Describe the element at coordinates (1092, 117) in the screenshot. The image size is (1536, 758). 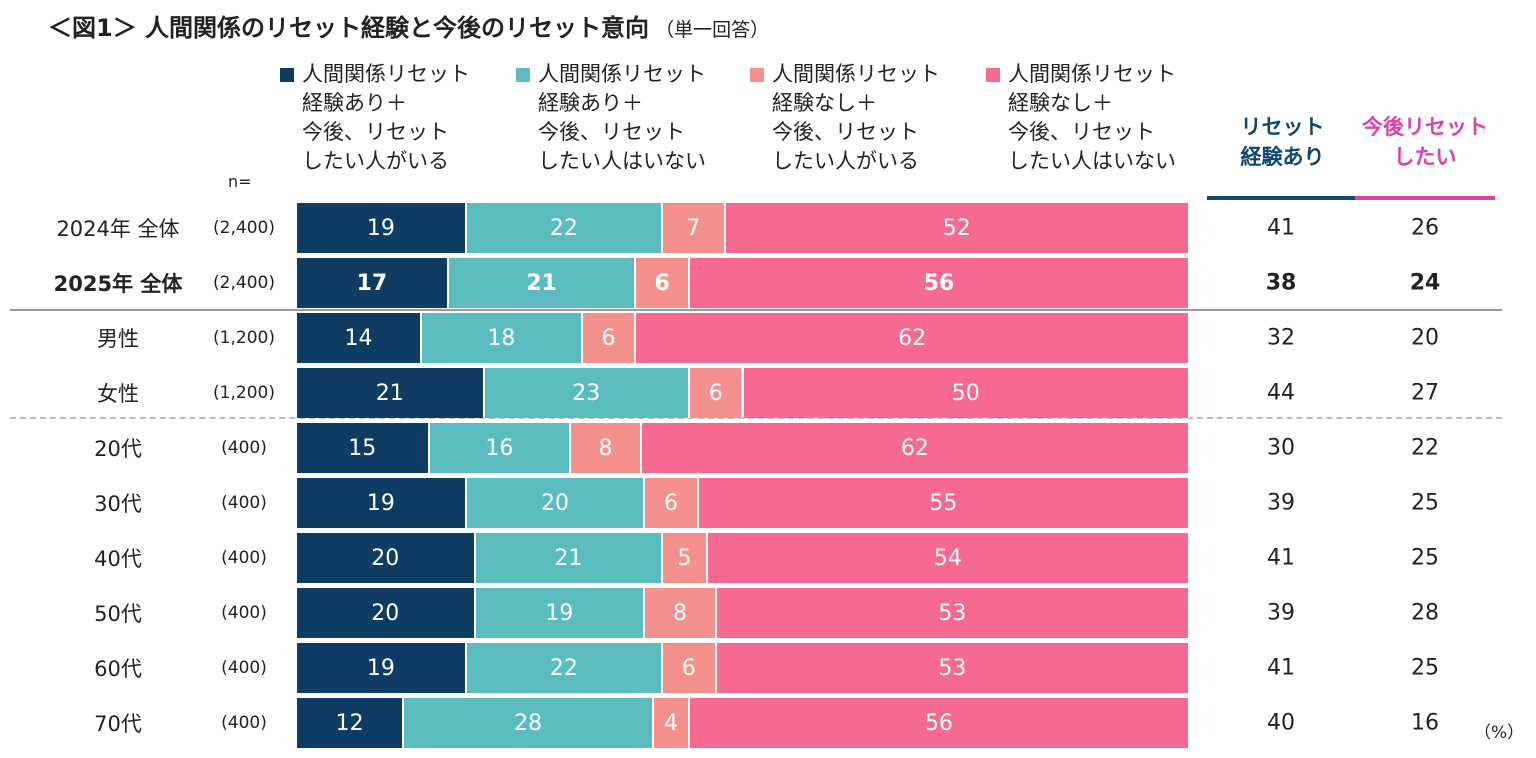
I see `legend-label: 人間関係リセット 経験なし＋ 今後、リセット したい人はいない` at that location.